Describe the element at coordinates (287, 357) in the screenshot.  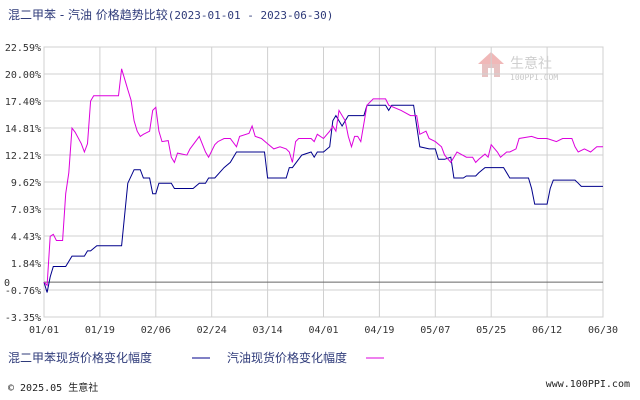
I see `legend-label-2: 汽油现货价格变化幅度` at that location.